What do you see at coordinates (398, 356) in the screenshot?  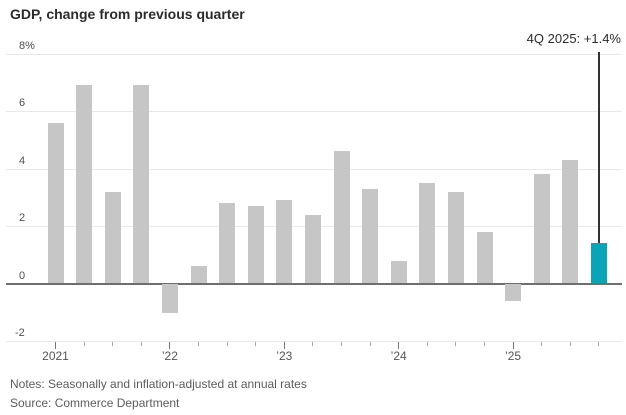 I see `x-axis-year-label: ’24` at bounding box center [398, 356].